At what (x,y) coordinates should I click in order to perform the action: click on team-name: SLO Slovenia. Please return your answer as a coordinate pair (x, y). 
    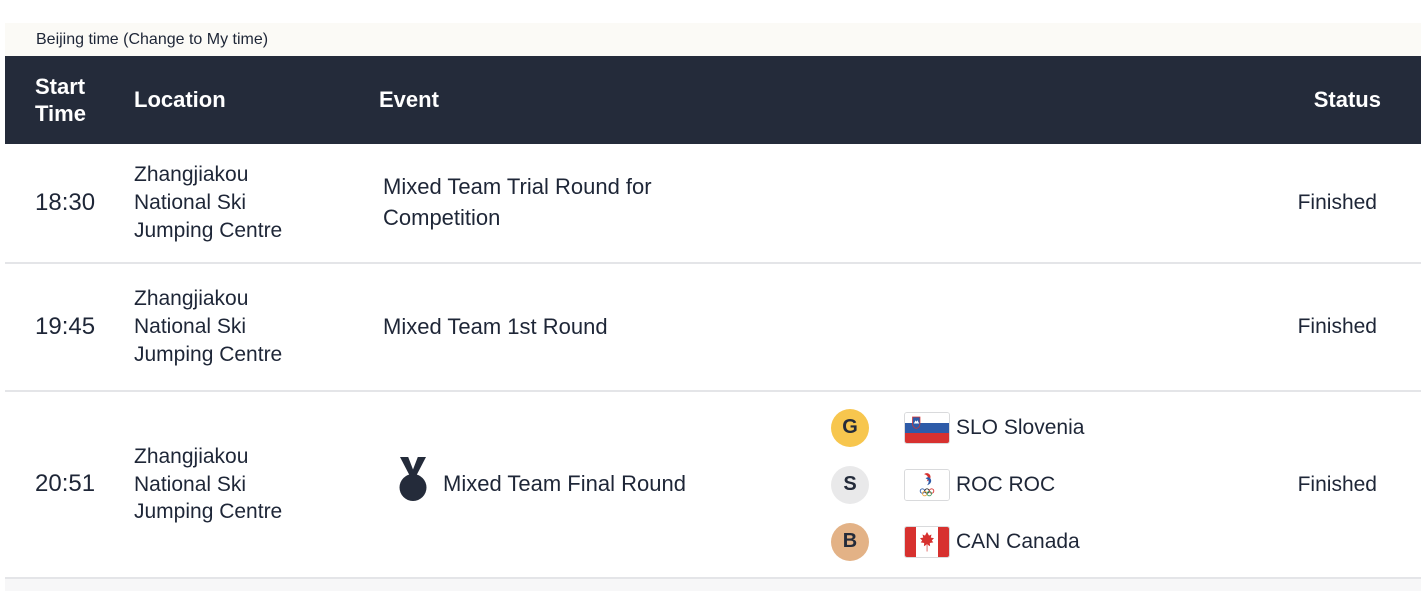
    Looking at the image, I should click on (1020, 427).